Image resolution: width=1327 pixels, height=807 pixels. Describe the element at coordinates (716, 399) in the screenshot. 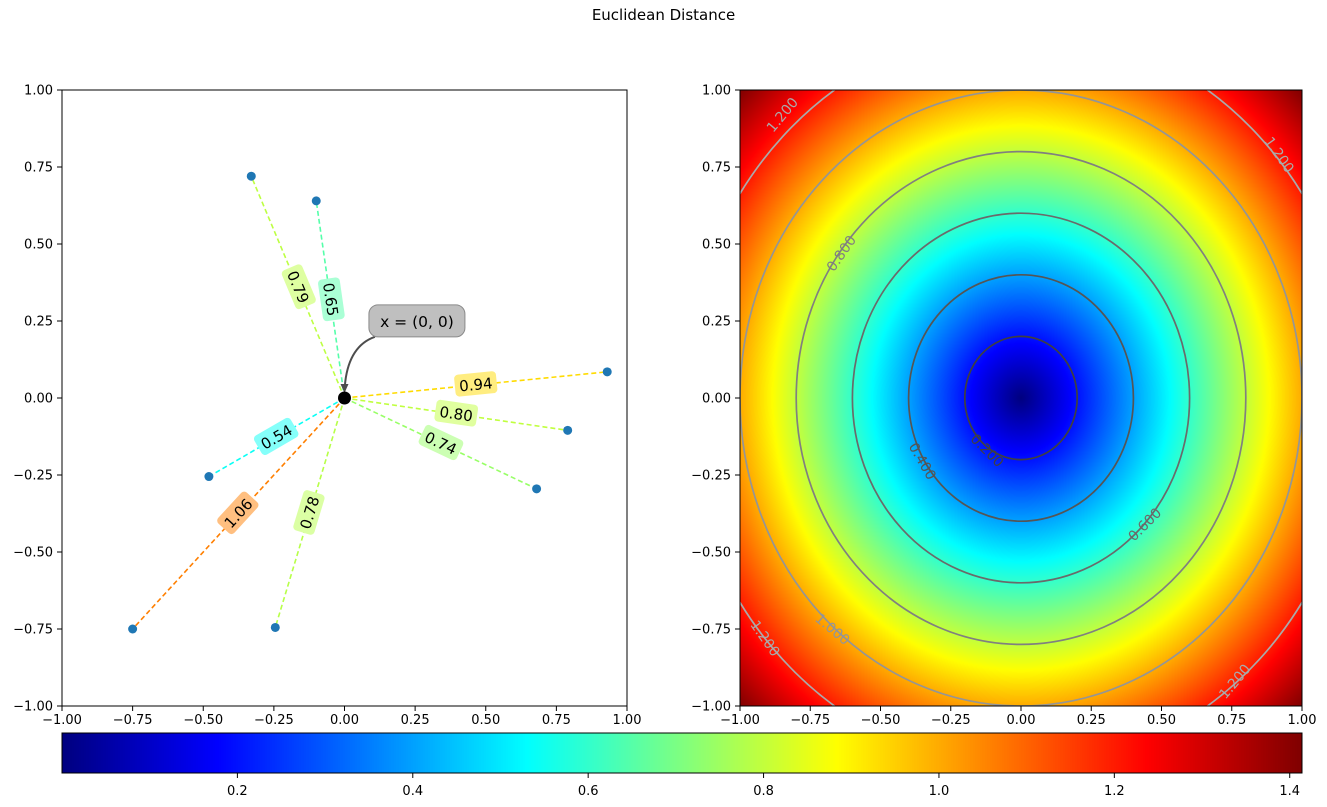

I see `contour-y-tick-label: 0.00` at that location.